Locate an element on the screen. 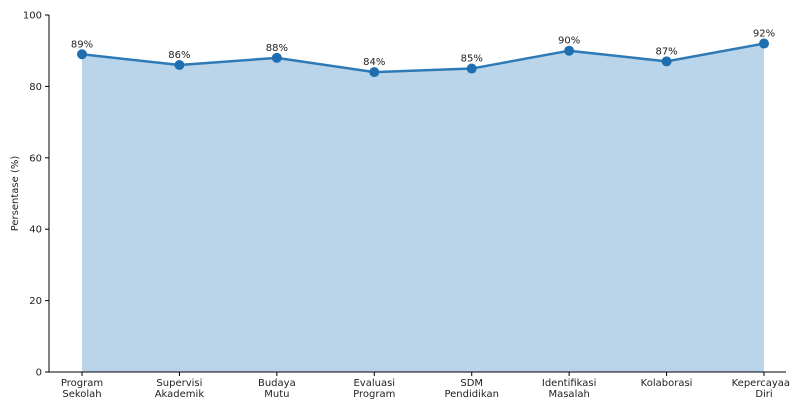 The height and width of the screenshot is (399, 790). data-labels: 89% 86% 88% 84% 85% 90% 87% 92% is located at coordinates (423, 49).